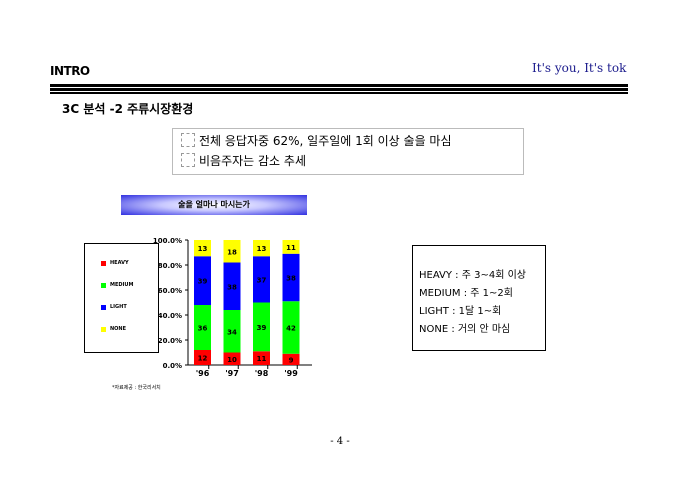 This screenshot has width=680, height=481. What do you see at coordinates (170, 316) in the screenshot?
I see `y-tick-label: 40.0%` at bounding box center [170, 316].